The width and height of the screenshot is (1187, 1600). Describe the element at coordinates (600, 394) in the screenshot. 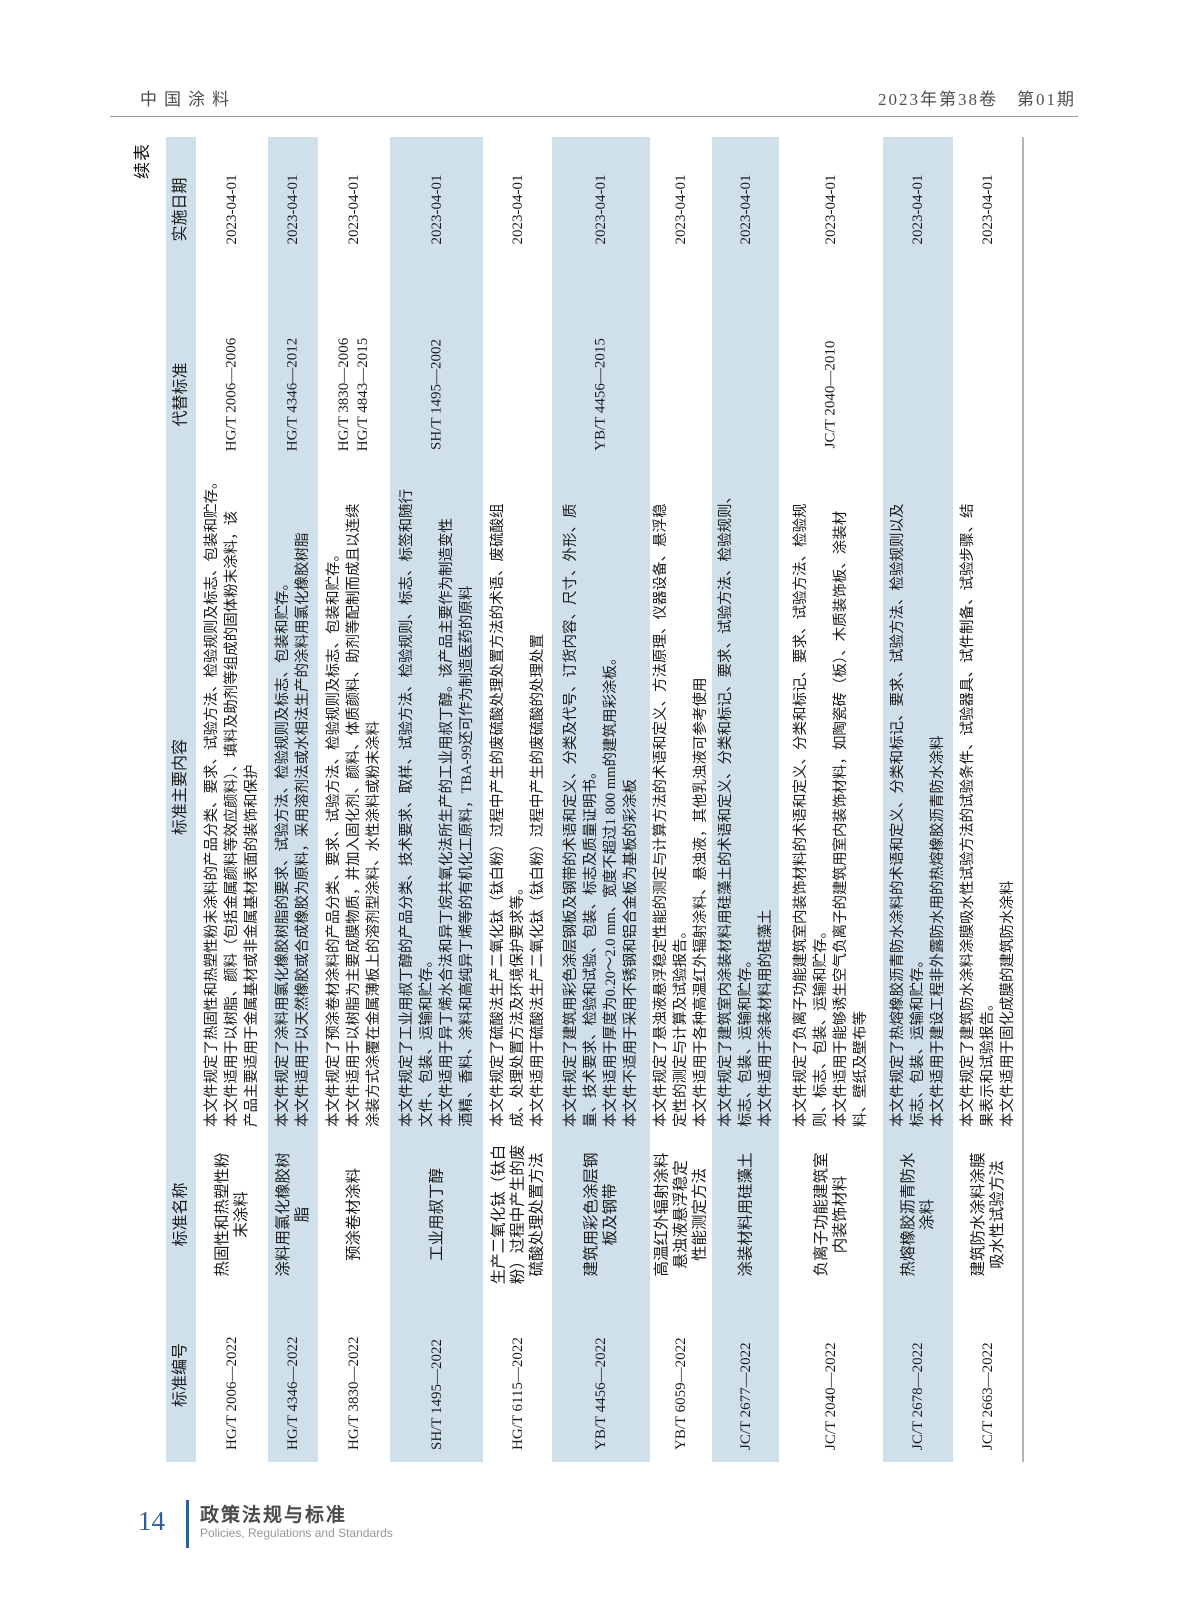

I see `cell-replaced-standard: YB/T 4456—2015` at that location.